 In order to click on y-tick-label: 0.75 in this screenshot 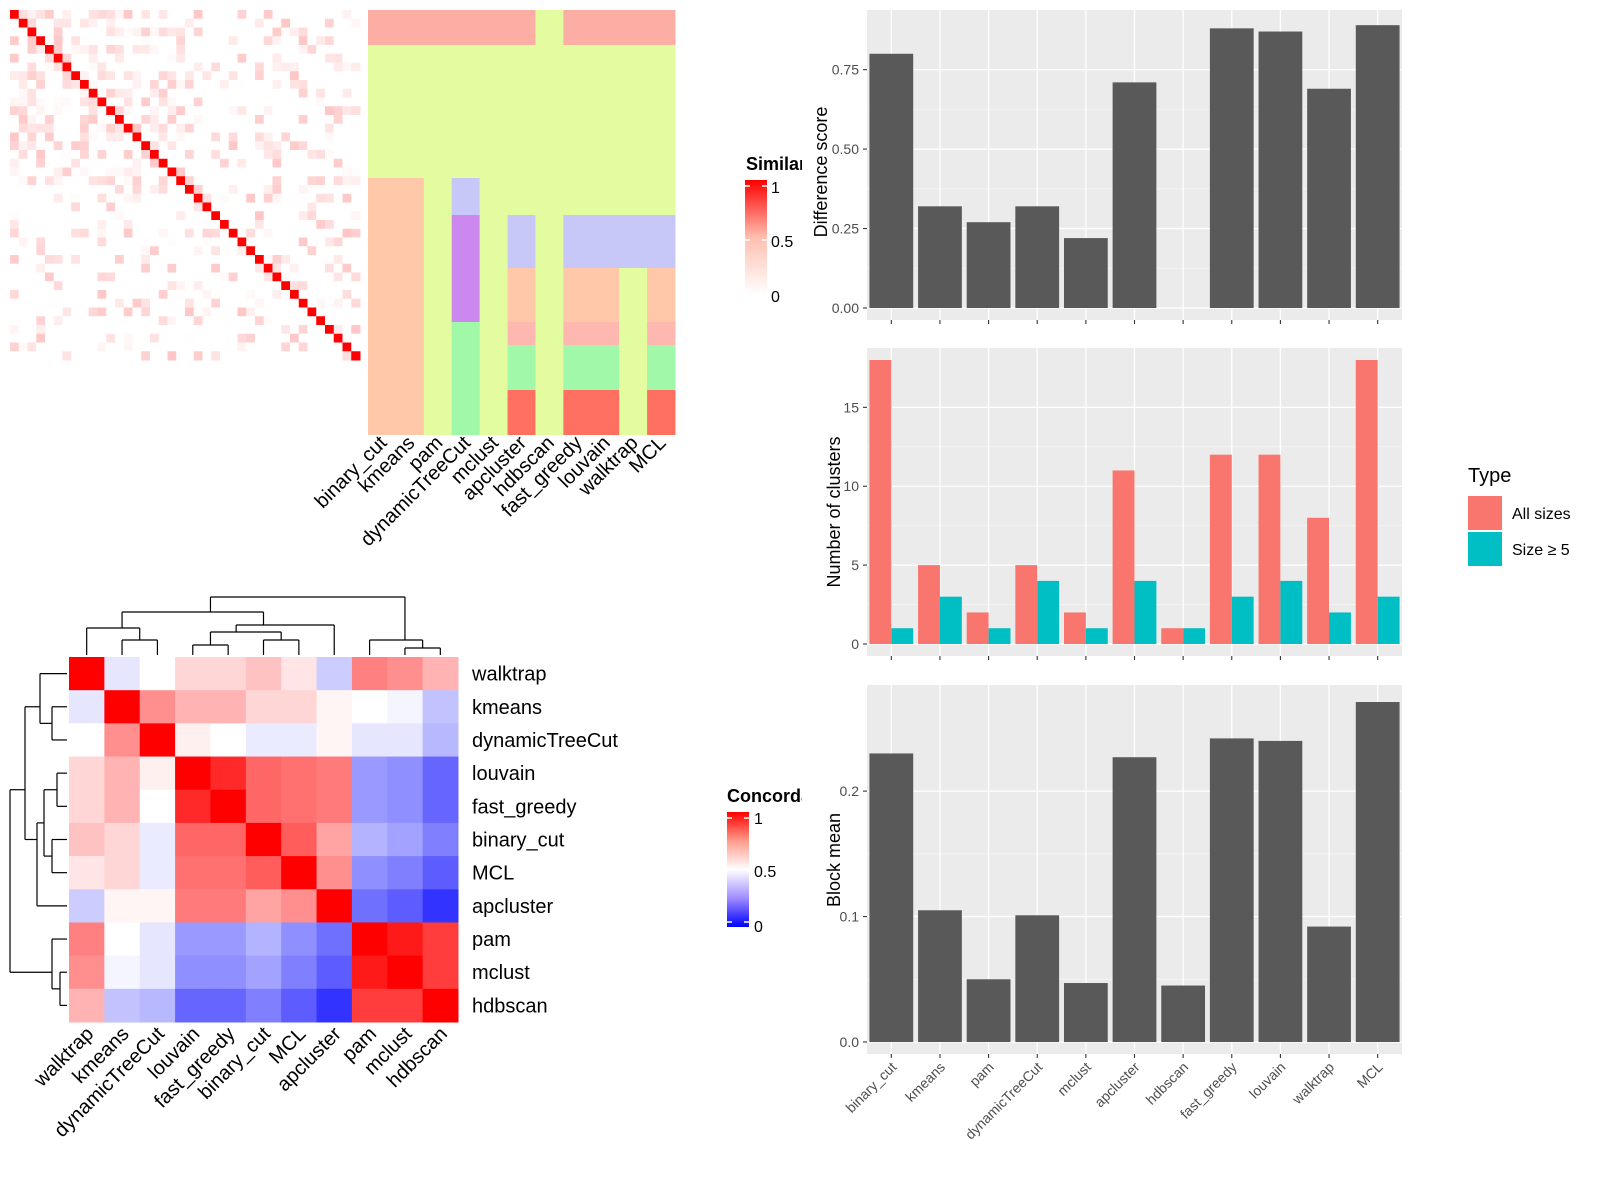, I will do `click(845, 70)`.